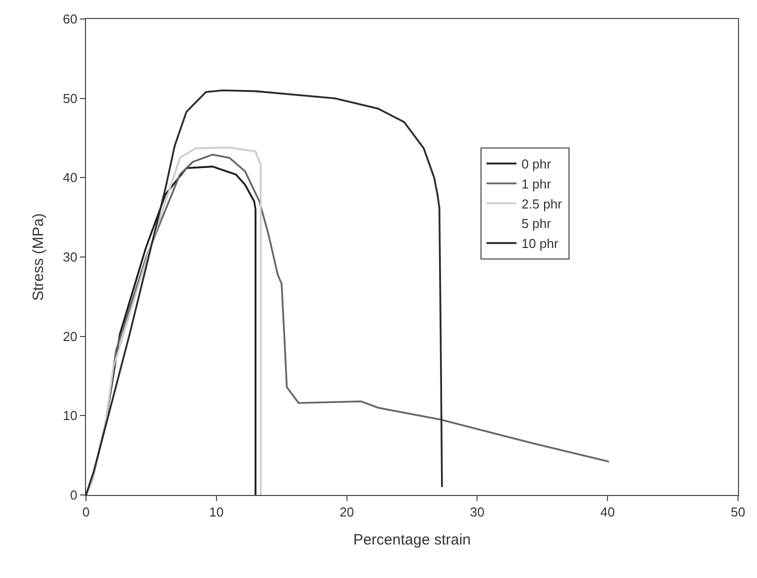  I want to click on x-tick-label: 20, so click(347, 512).